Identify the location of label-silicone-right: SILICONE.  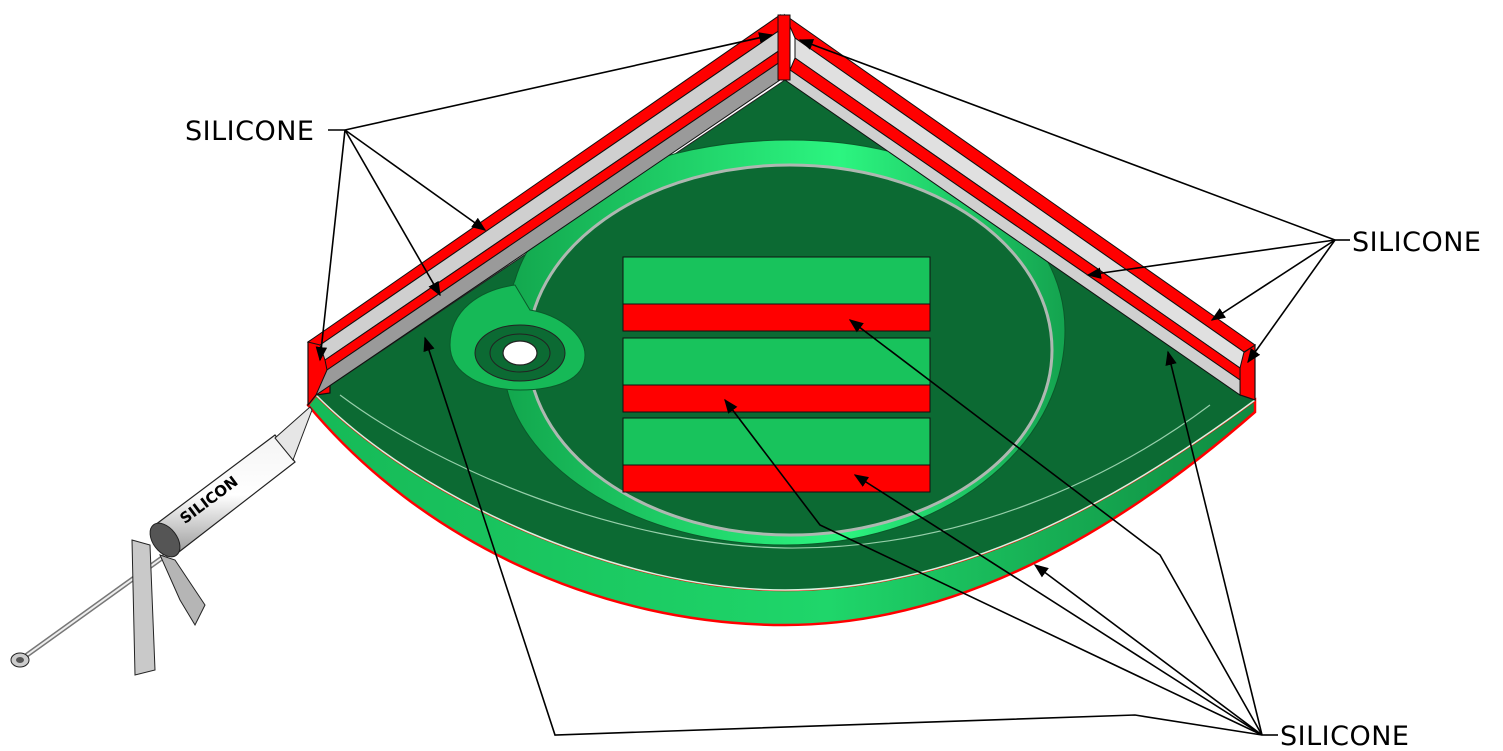
(1416, 242).